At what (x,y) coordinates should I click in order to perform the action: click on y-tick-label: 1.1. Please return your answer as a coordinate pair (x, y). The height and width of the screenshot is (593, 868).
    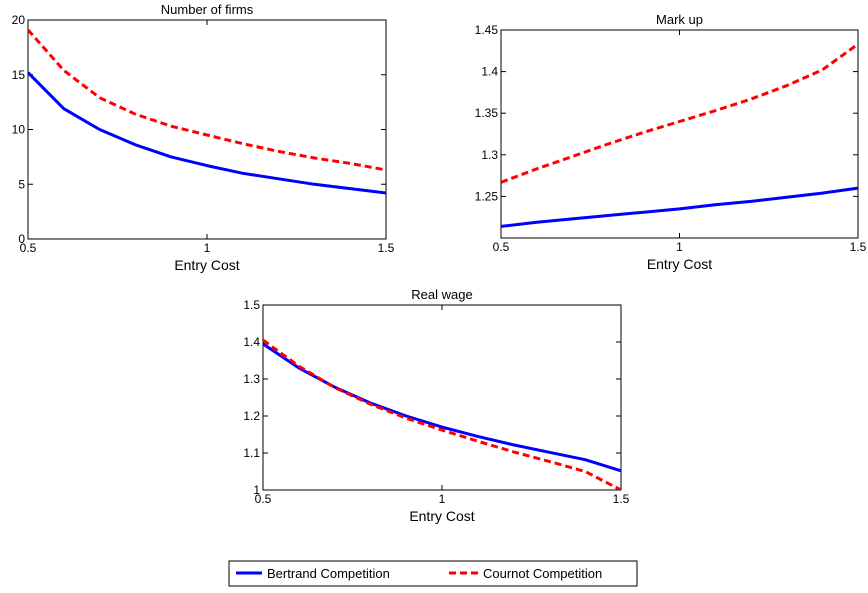
    Looking at the image, I should click on (251, 453).